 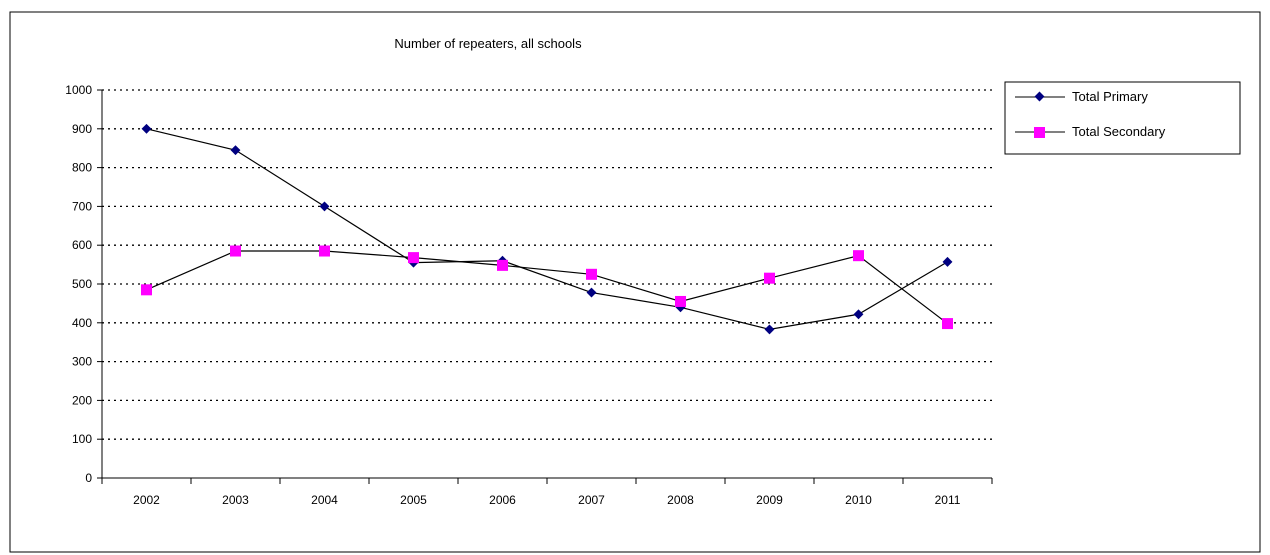 What do you see at coordinates (547, 492) in the screenshot?
I see `x-axis-ticks: 2002 2003 2004 2005 2006 2007 2008 2009 2010 2011` at bounding box center [547, 492].